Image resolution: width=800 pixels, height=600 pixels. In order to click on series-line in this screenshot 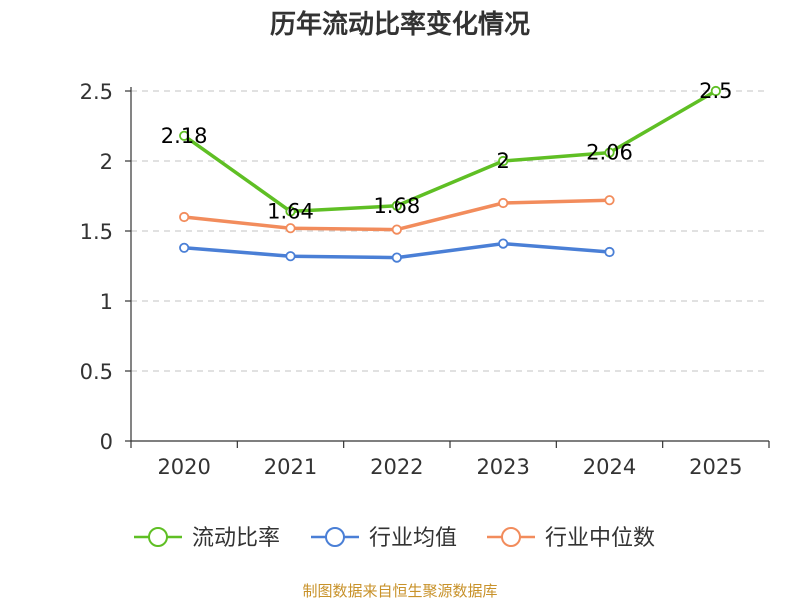, I will do `click(450, 151)`.